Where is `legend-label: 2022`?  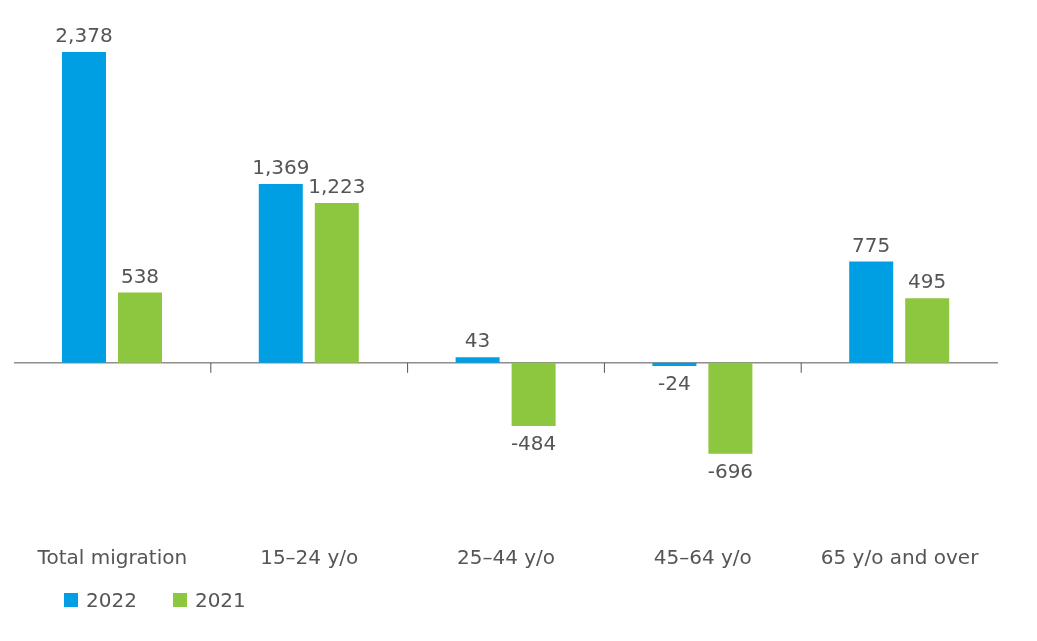 legend-label: 2022 is located at coordinates (111, 600).